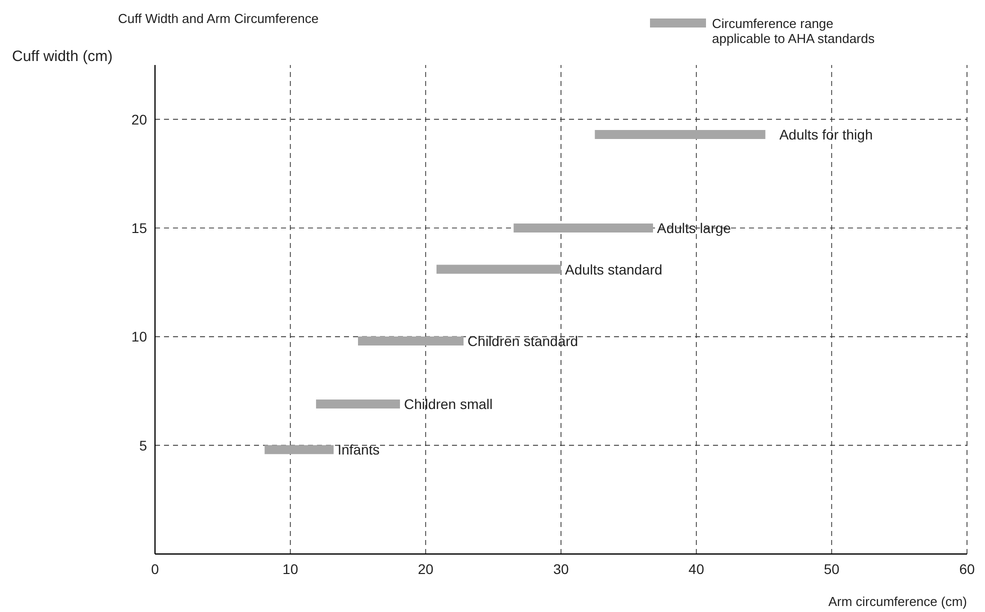  What do you see at coordinates (794, 31) in the screenshot?
I see `legend-label: Circumference range applicable to AHA standards` at bounding box center [794, 31].